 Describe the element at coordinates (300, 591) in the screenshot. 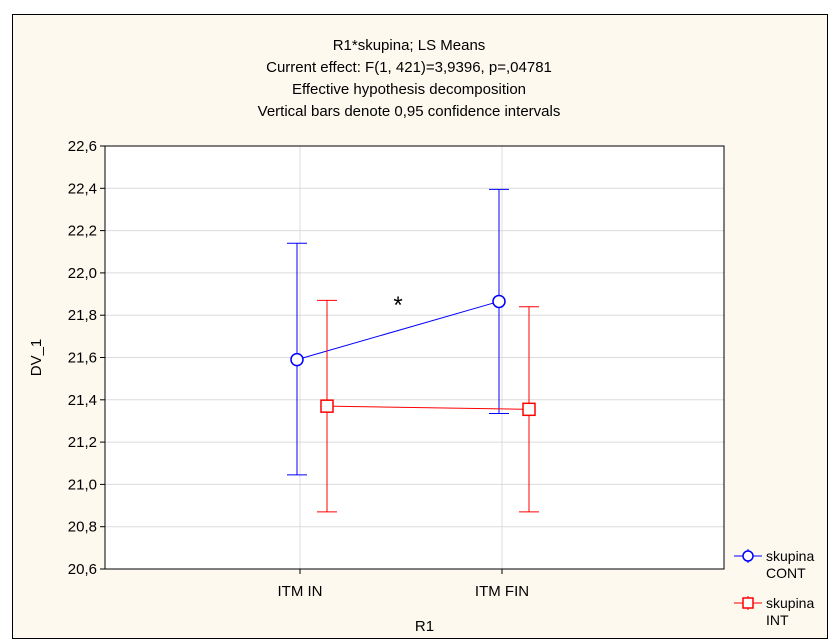

I see `x-tick-label: ITM IN` at that location.